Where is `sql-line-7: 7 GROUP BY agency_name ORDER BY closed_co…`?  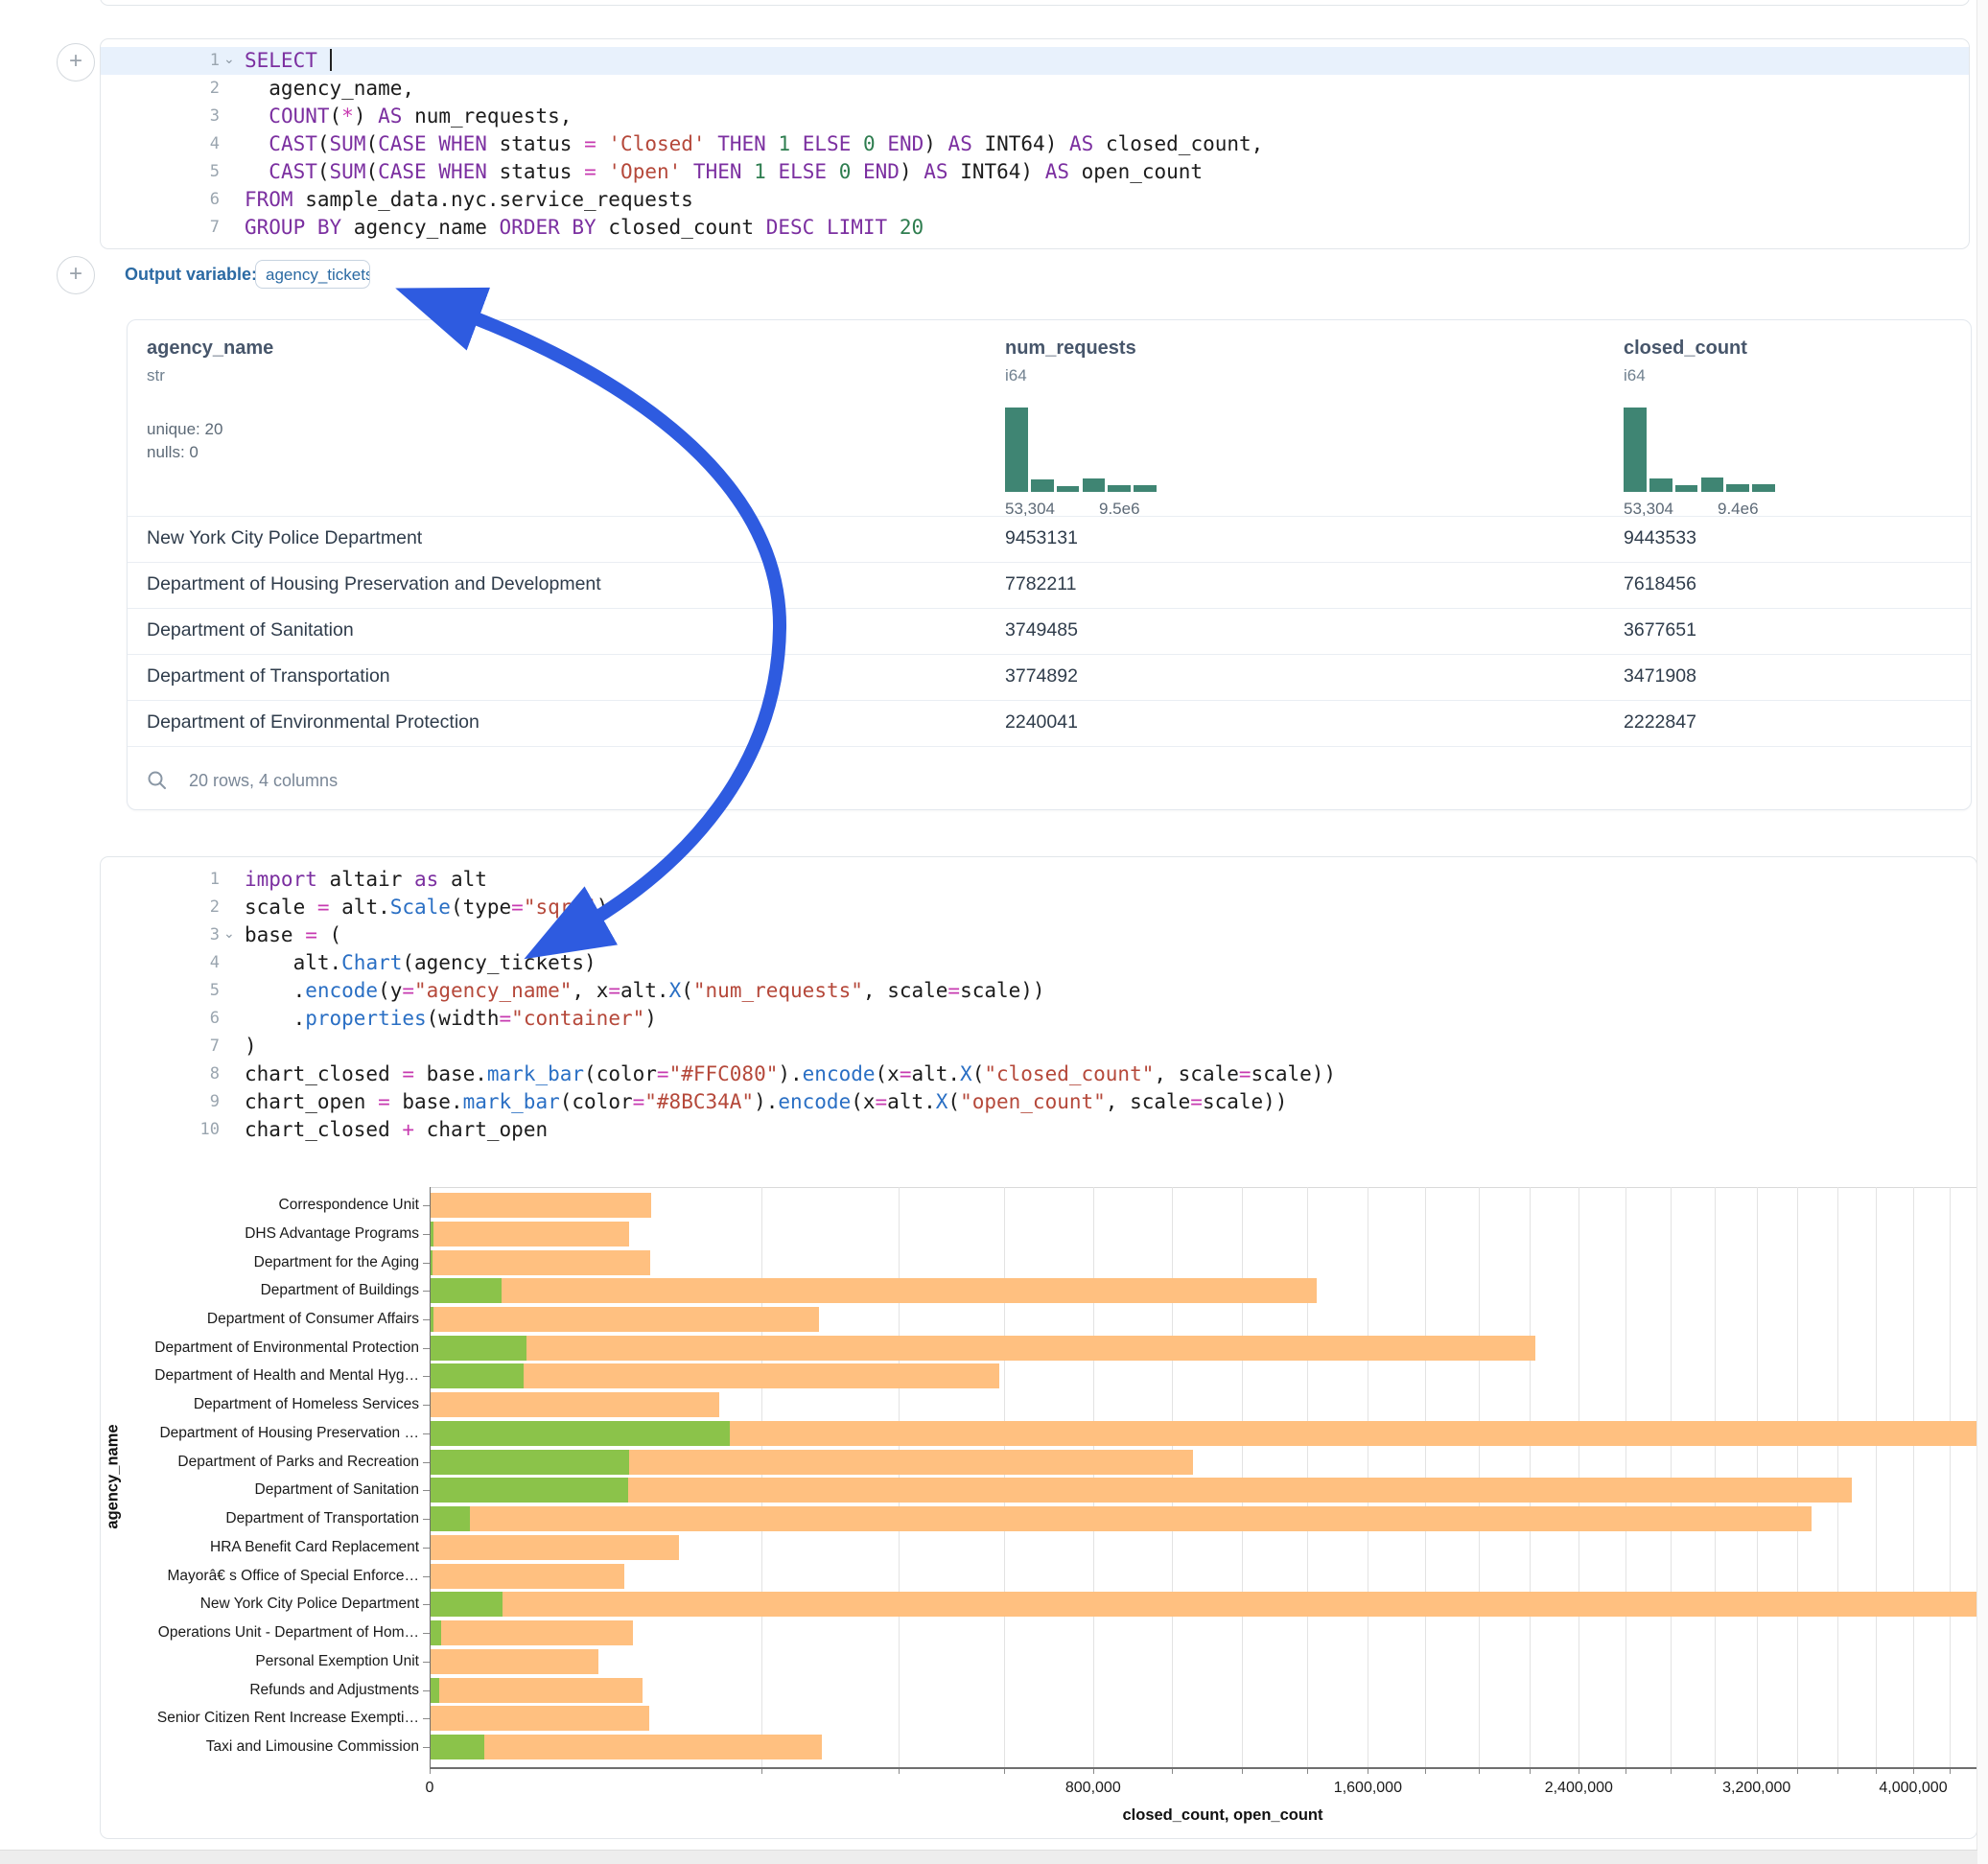
sql-line-7: 7 GROUP BY agency_name ORDER BY closed_co… is located at coordinates (1035, 228).